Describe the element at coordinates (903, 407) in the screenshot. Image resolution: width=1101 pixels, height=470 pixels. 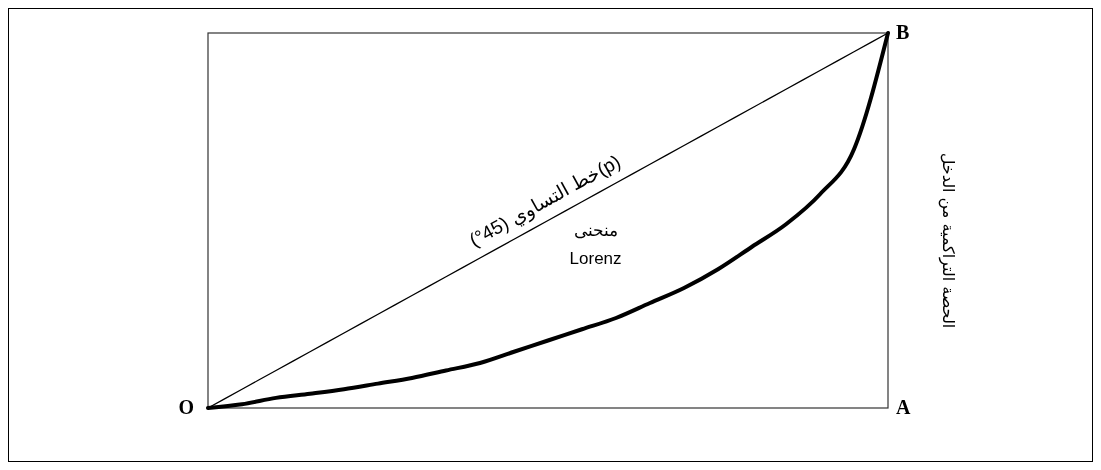
I see `text: A` at that location.